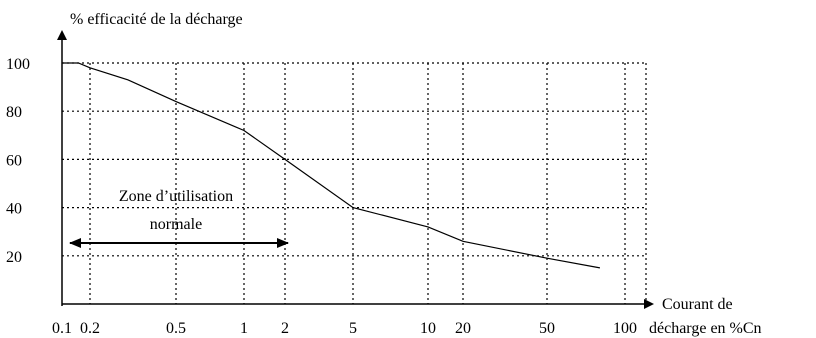 The height and width of the screenshot is (338, 816). What do you see at coordinates (14, 209) in the screenshot?
I see `y-tick-label-40: 40` at bounding box center [14, 209].